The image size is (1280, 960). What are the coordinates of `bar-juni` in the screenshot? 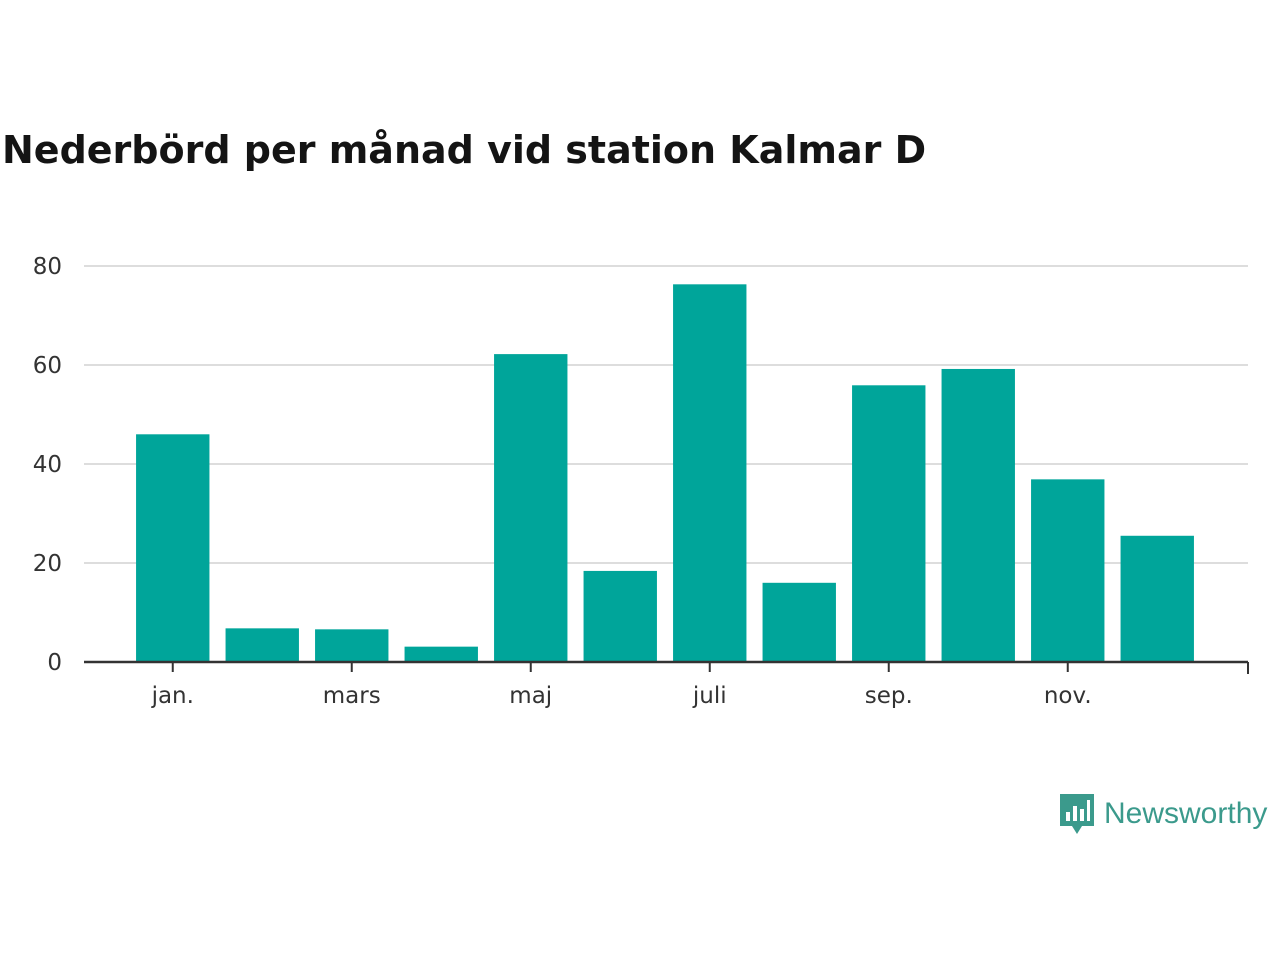 It's located at (620, 616).